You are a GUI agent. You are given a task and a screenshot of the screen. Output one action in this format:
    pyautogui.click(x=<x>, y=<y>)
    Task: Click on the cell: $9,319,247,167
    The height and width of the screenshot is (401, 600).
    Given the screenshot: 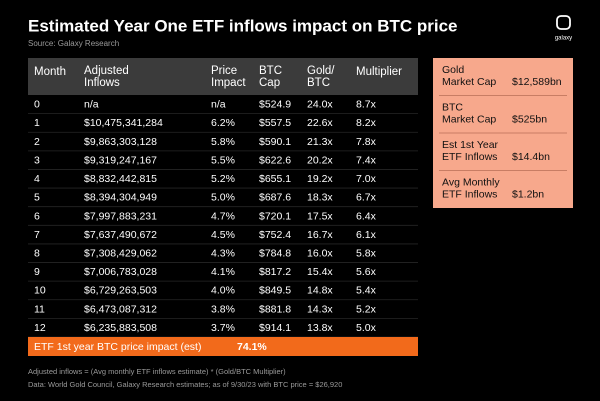 What is the action you would take?
    pyautogui.click(x=120, y=160)
    